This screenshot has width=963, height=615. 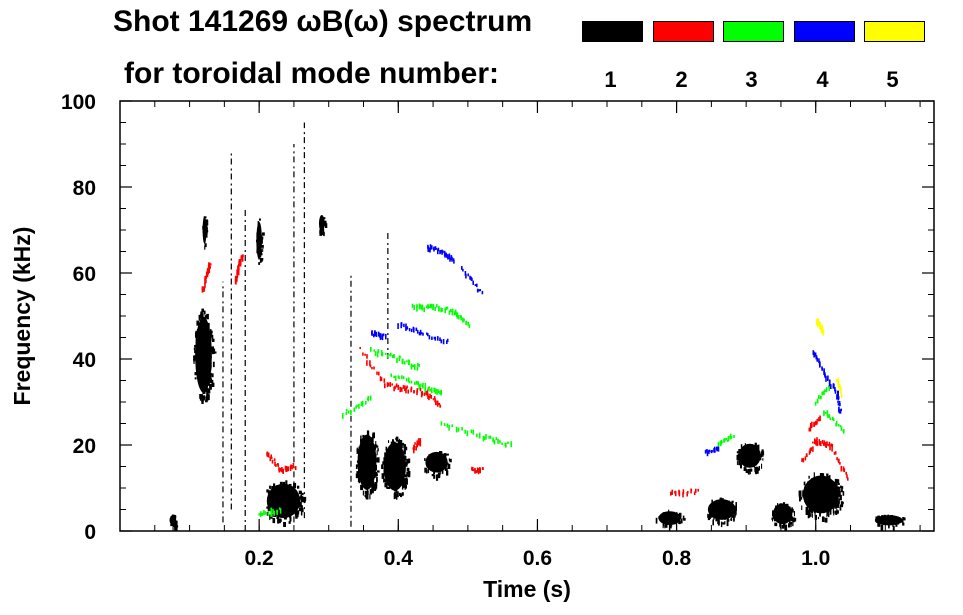 What do you see at coordinates (610, 79) in the screenshot?
I see `legend-label-mode-1: 1` at bounding box center [610, 79].